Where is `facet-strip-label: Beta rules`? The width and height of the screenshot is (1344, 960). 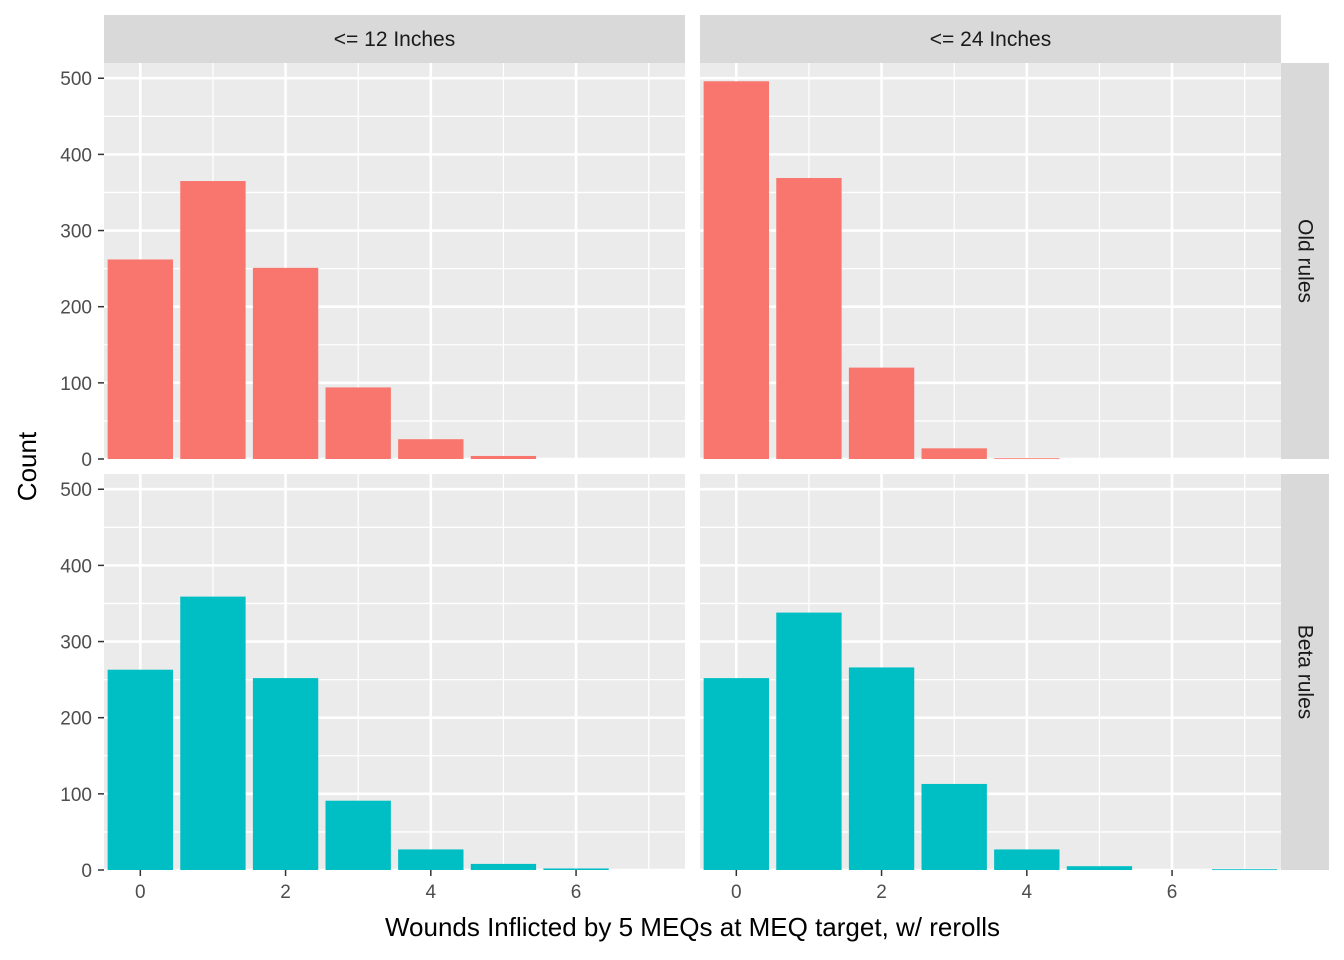 facet-strip-label: Beta rules is located at coordinates (1305, 672).